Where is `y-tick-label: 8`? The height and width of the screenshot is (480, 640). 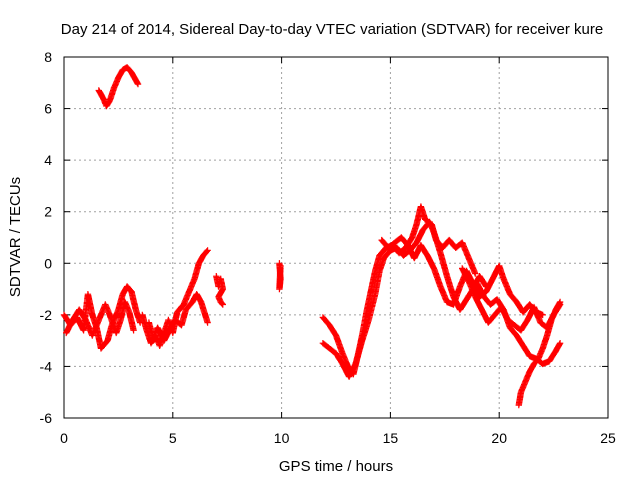 y-tick-label: 8 is located at coordinates (48, 57).